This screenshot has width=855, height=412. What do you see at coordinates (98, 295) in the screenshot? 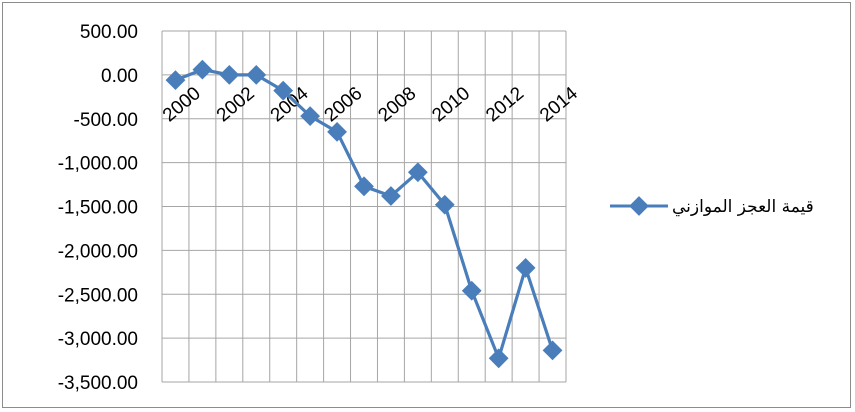
I see `y-tick-label: -2,500.00` at bounding box center [98, 295].